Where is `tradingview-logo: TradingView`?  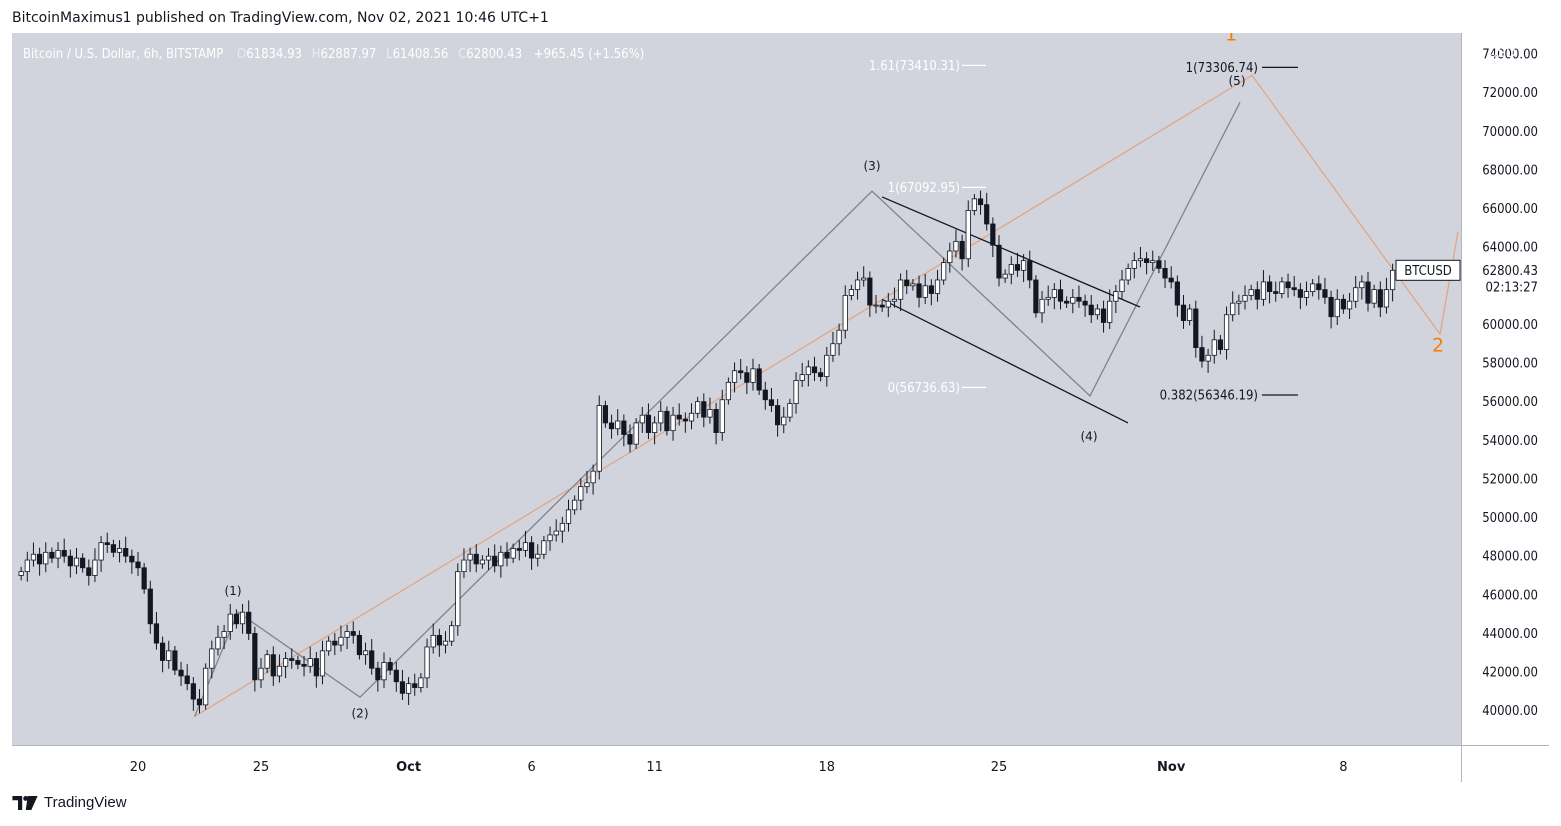
tradingview-logo: TradingView is located at coordinates (69, 802).